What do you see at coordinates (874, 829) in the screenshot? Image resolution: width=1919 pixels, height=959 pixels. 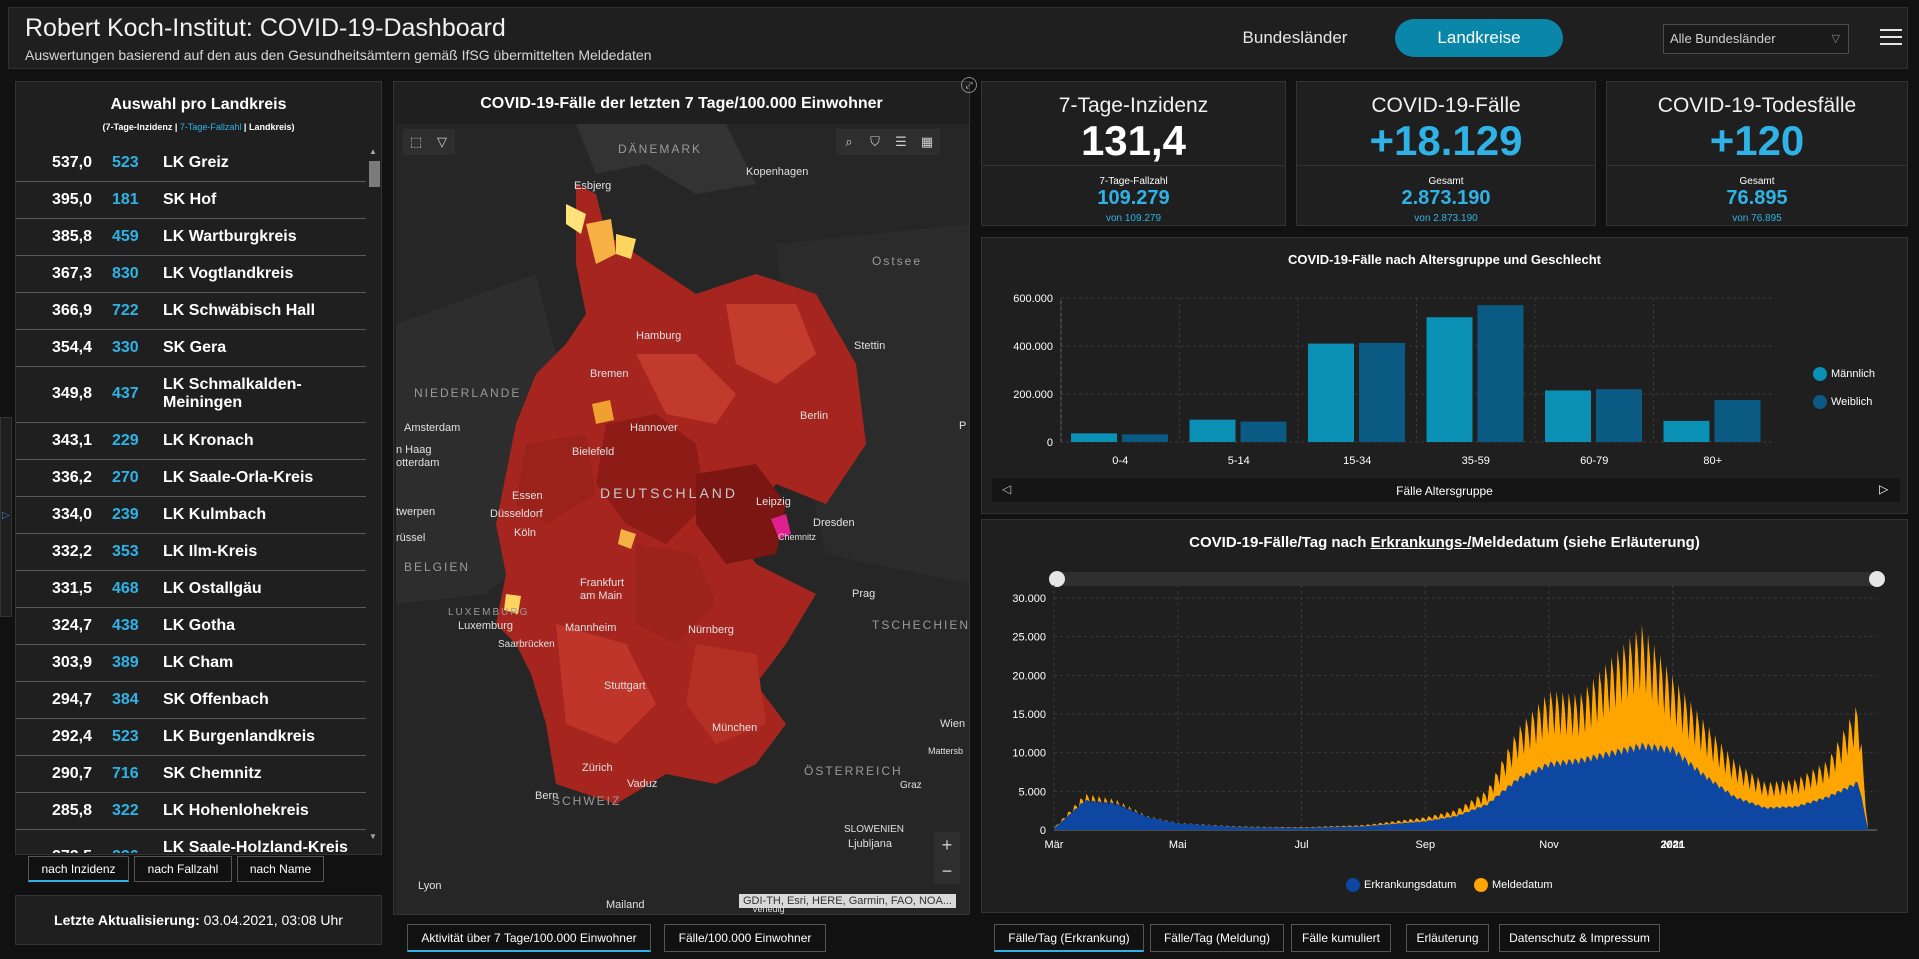 I see `map-label: SLOWENIEN` at bounding box center [874, 829].